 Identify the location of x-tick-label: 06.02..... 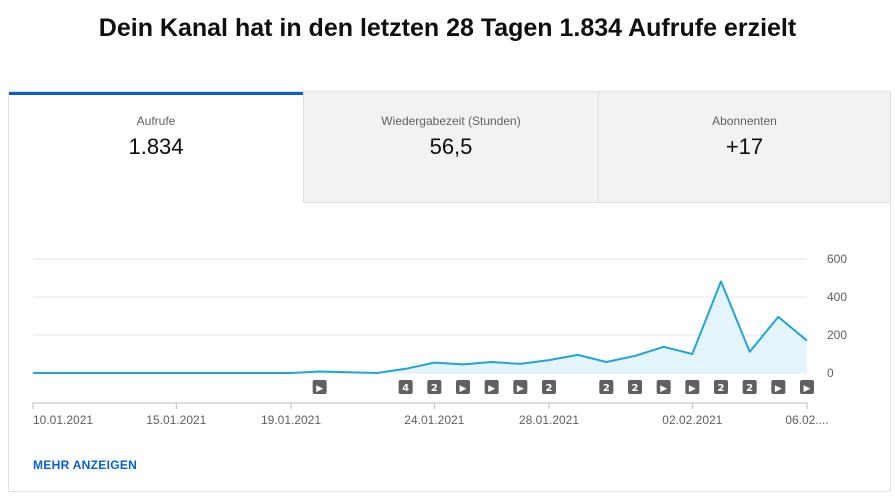
(806, 420).